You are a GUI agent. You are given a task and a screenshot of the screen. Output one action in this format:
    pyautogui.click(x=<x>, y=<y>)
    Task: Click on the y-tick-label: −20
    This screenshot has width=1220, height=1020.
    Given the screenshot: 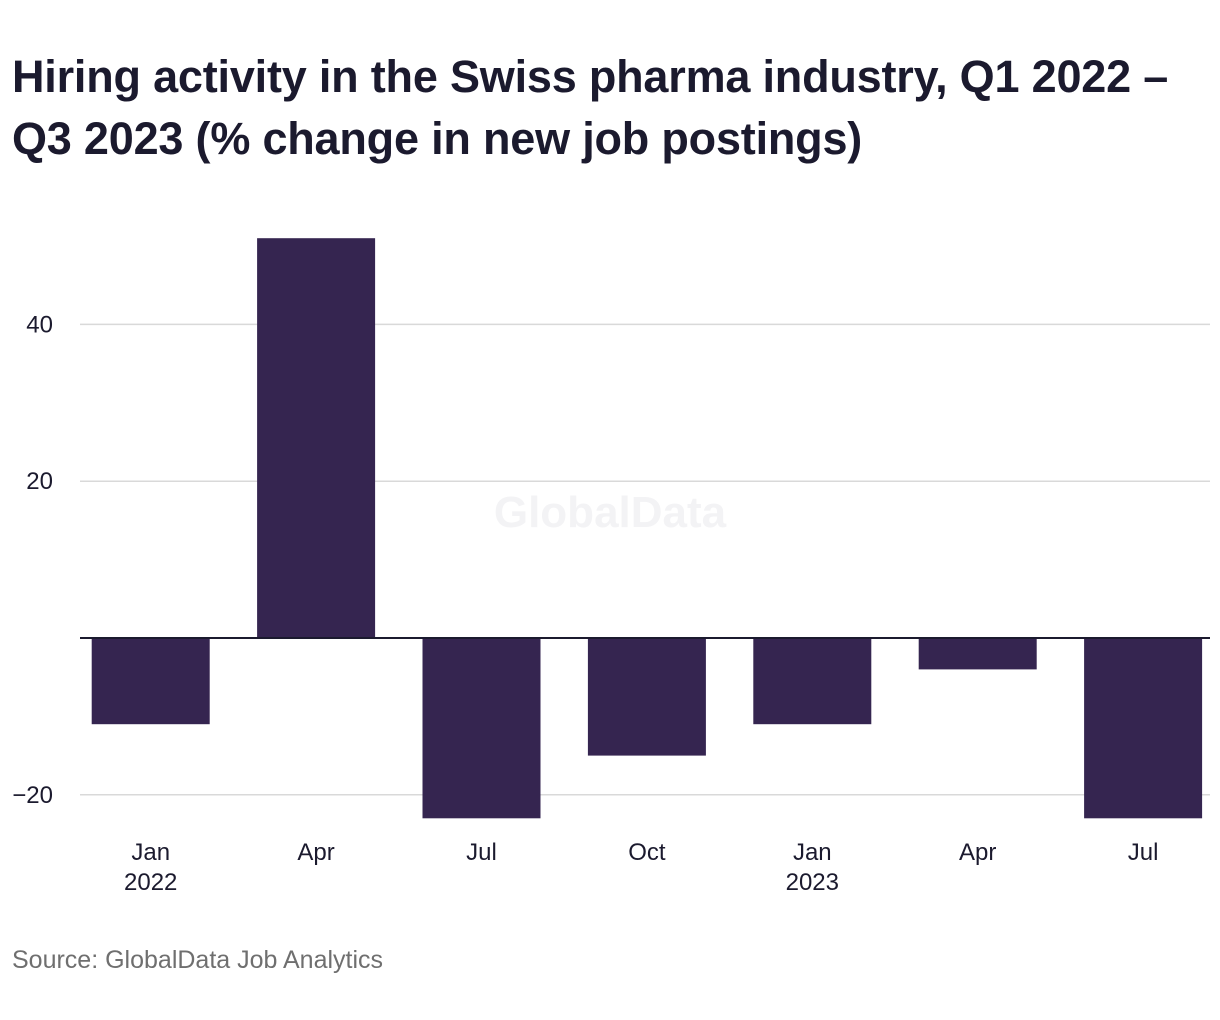 What is the action you would take?
    pyautogui.click(x=32, y=795)
    